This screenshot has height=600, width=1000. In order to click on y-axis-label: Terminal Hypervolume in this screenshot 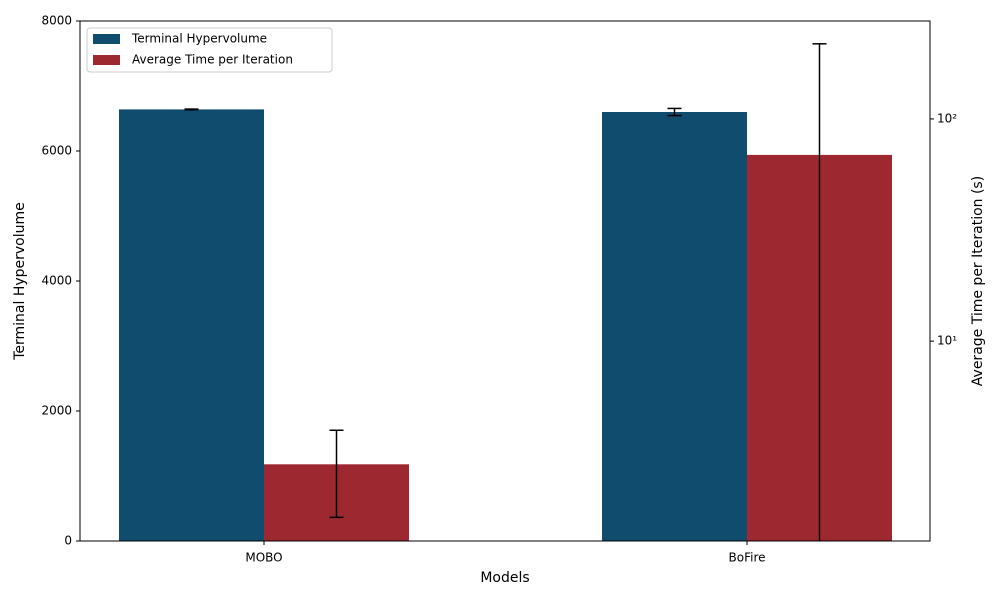, I will do `click(20, 281)`.